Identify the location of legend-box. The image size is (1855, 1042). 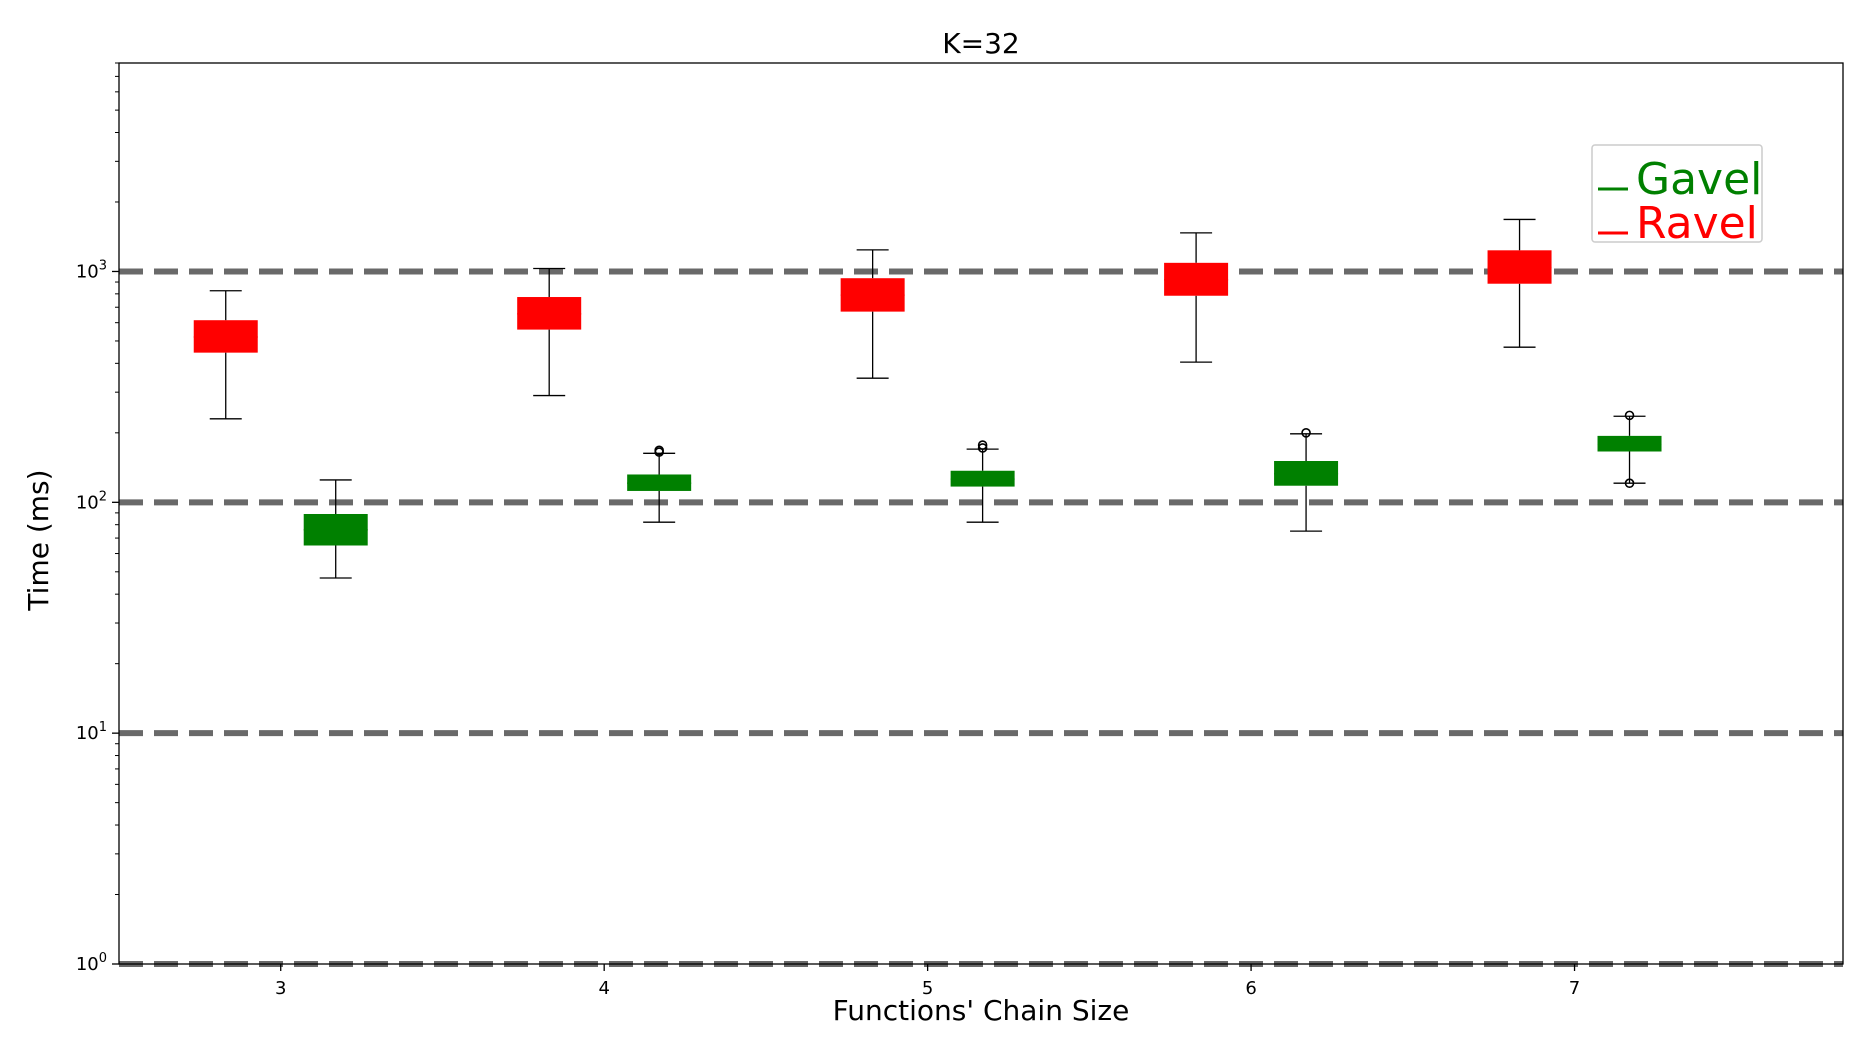
(1677, 193).